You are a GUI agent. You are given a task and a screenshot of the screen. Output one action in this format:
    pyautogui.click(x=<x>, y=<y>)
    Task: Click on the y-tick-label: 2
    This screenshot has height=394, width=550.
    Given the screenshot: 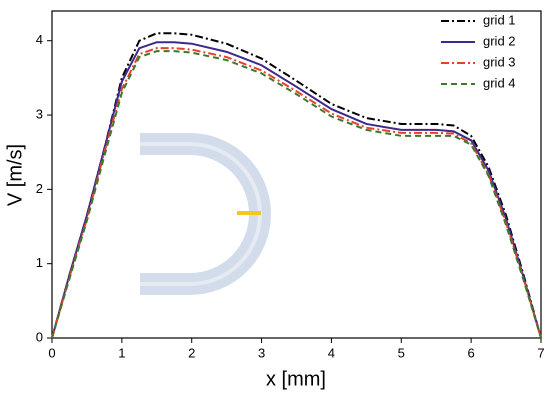 What is the action you would take?
    pyautogui.click(x=39, y=188)
    